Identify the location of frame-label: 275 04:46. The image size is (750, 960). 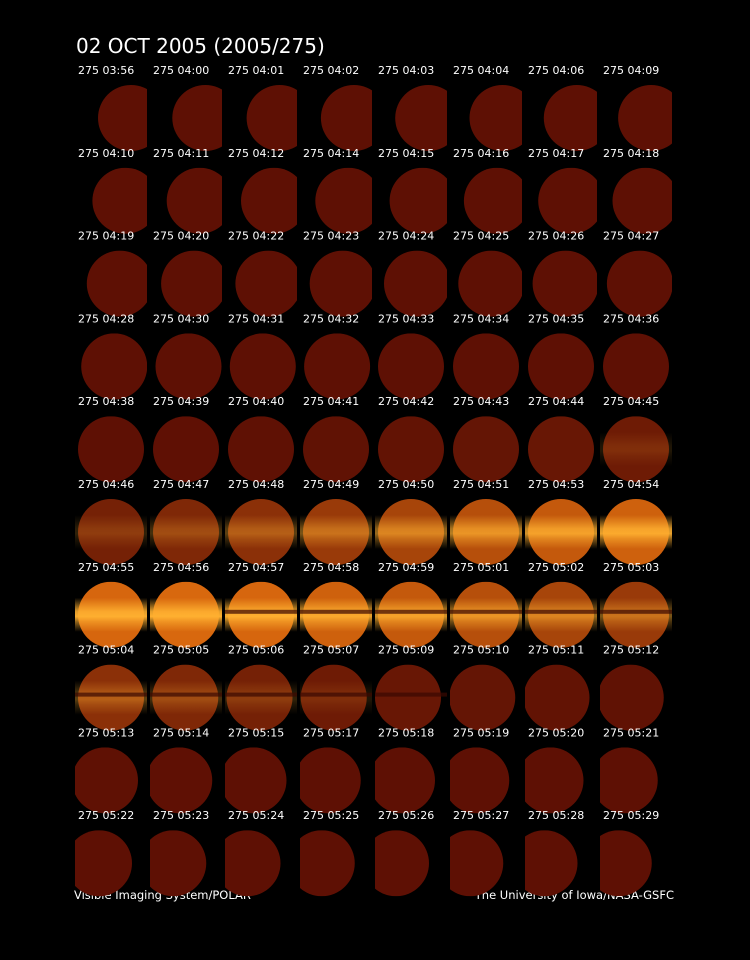
(106, 484).